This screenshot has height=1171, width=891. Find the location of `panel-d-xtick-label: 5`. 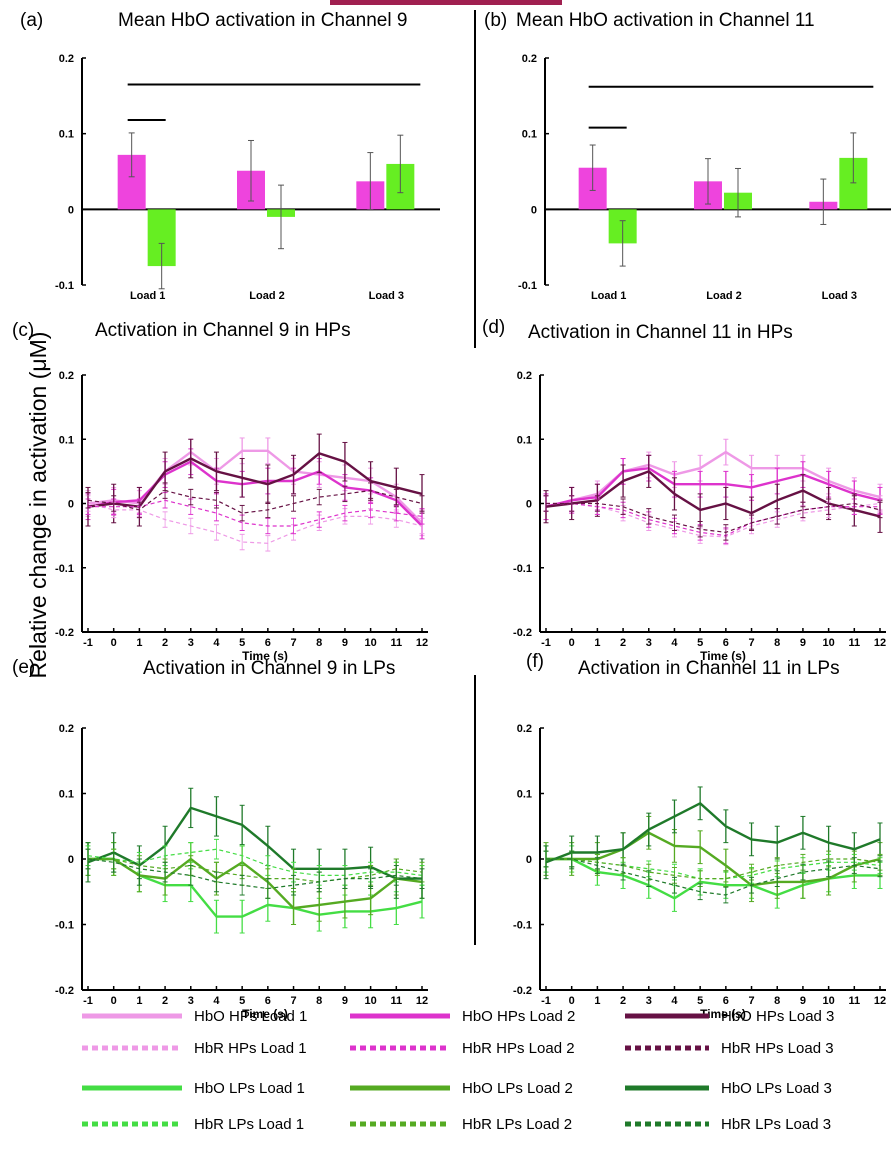

panel-d-xtick-label: 5 is located at coordinates (700, 643).